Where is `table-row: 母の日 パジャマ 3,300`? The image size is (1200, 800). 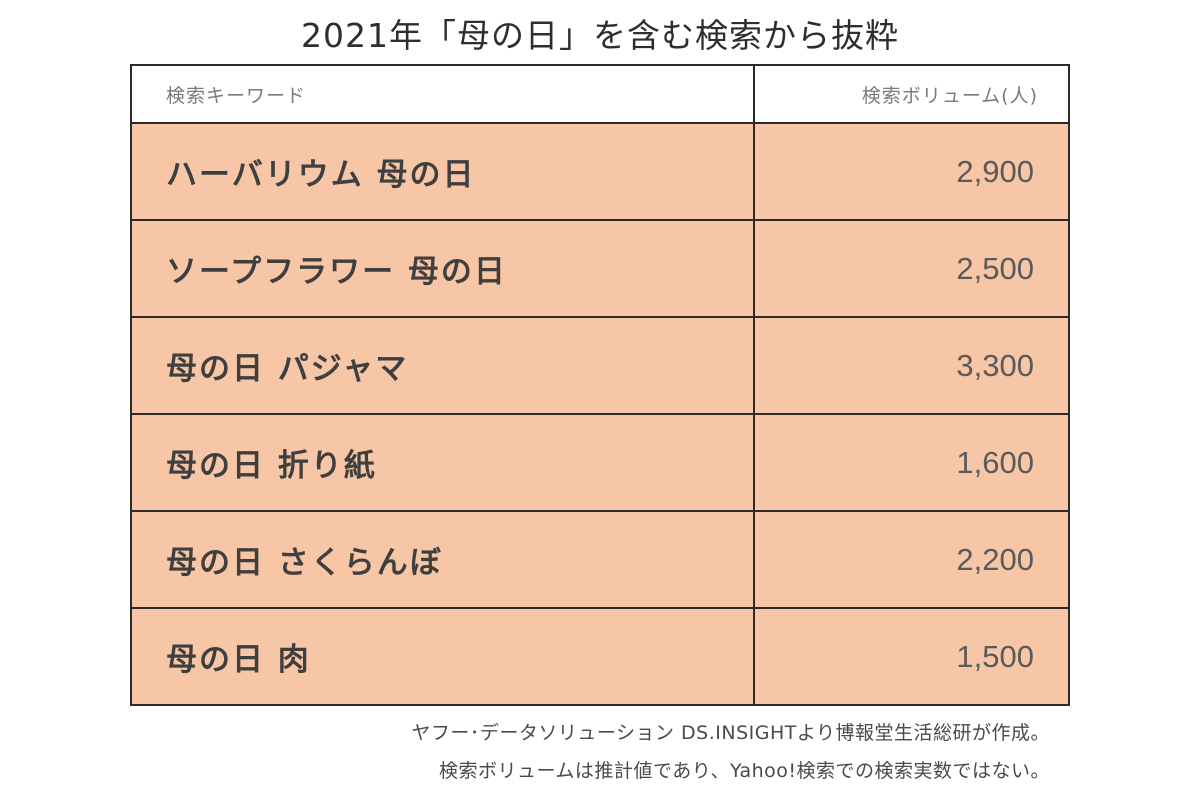
table-row: 母の日 パジャマ 3,300 is located at coordinates (600, 365).